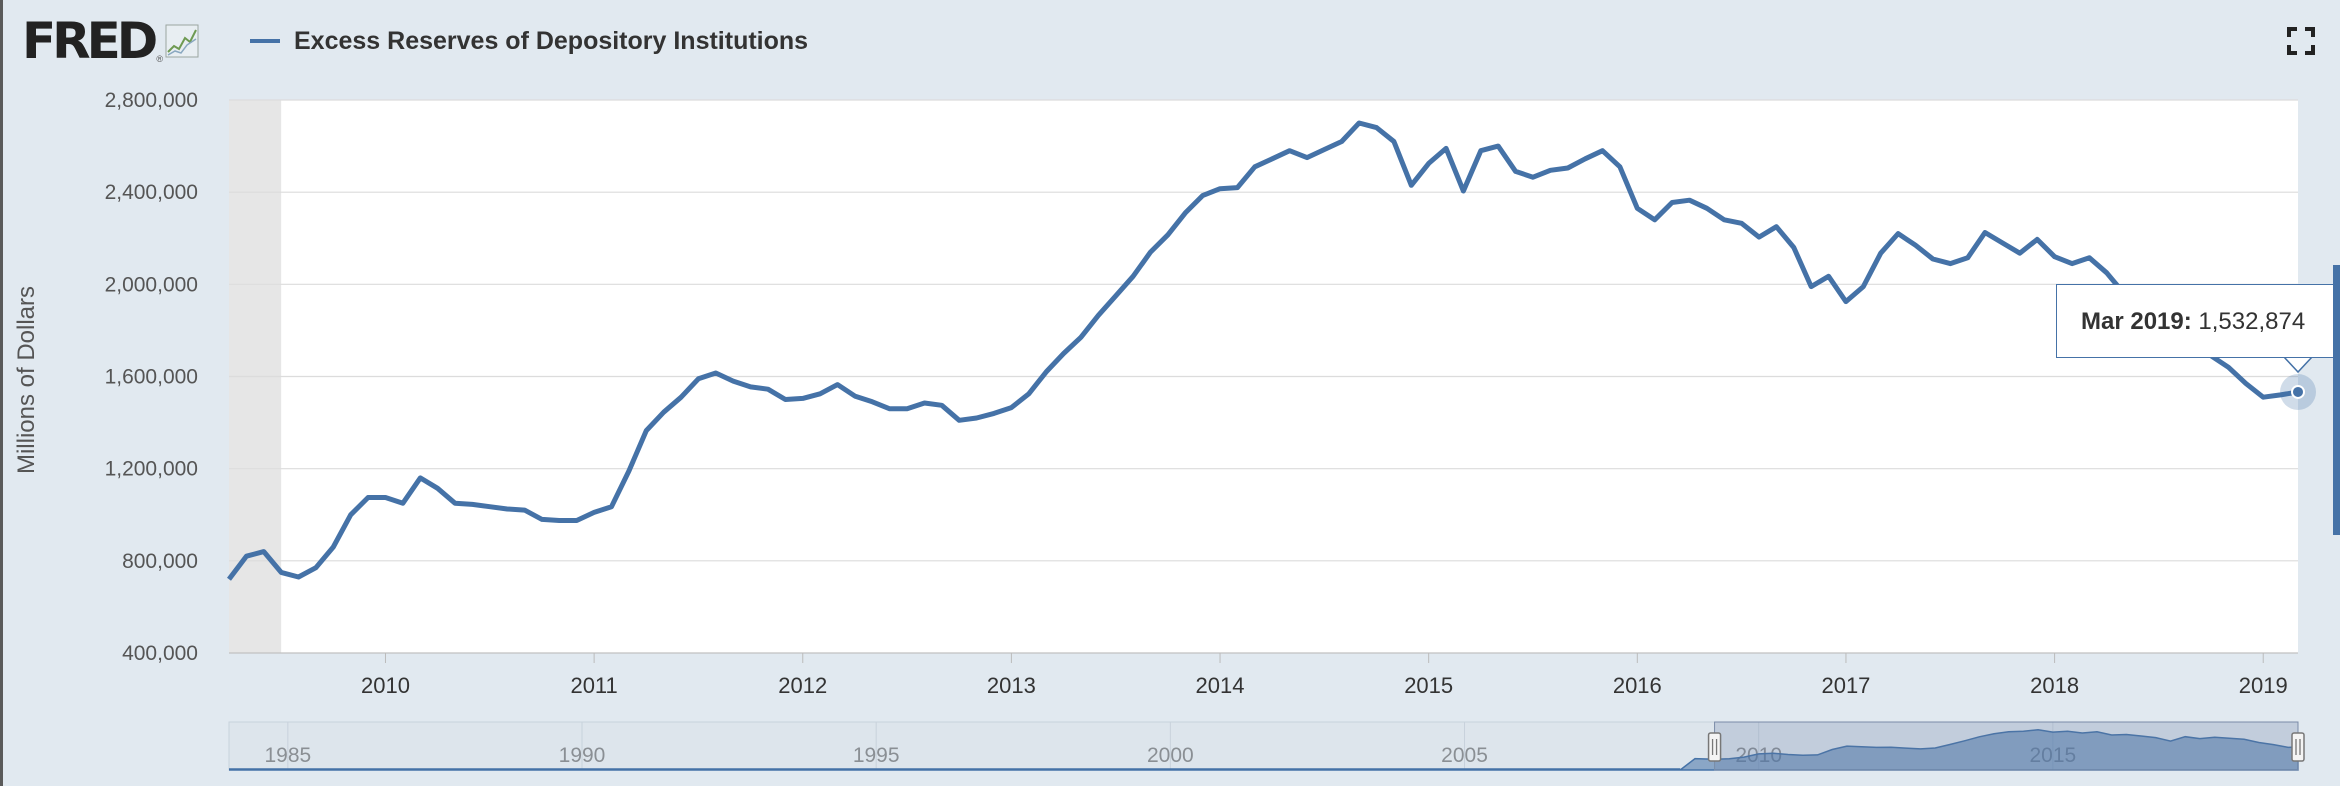 The width and height of the screenshot is (2340, 786). What do you see at coordinates (2054, 685) in the screenshot?
I see `x-tick-label: 2018` at bounding box center [2054, 685].